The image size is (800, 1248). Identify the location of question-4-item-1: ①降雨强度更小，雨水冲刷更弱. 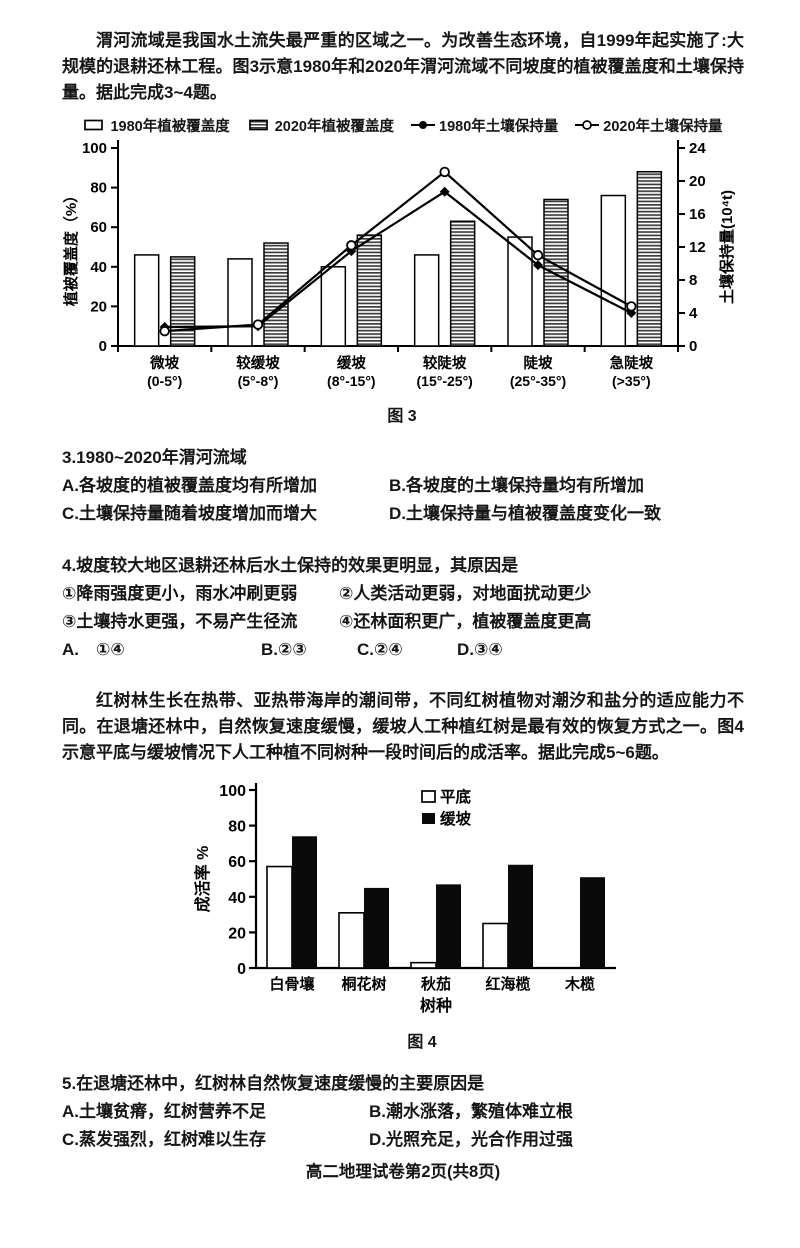
(180, 593).